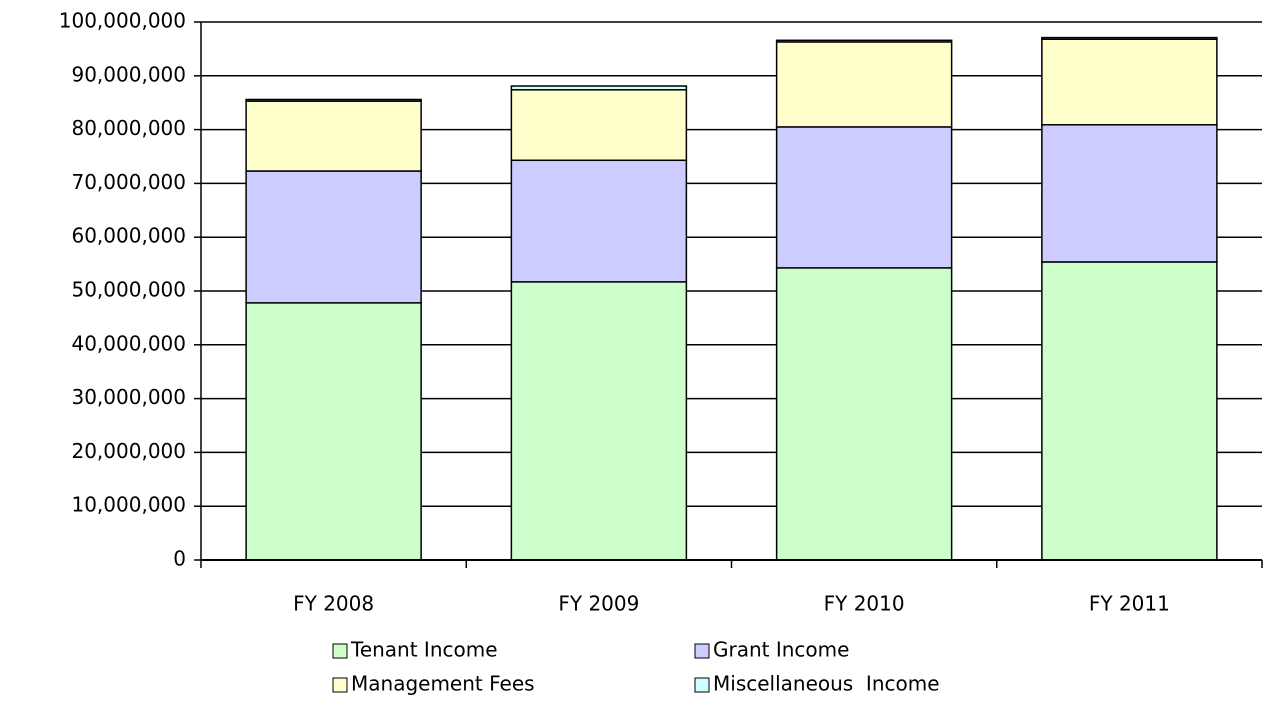 The width and height of the screenshot is (1267, 704). Describe the element at coordinates (333, 604) in the screenshot. I see `x-tick-label: FY 2008` at that location.